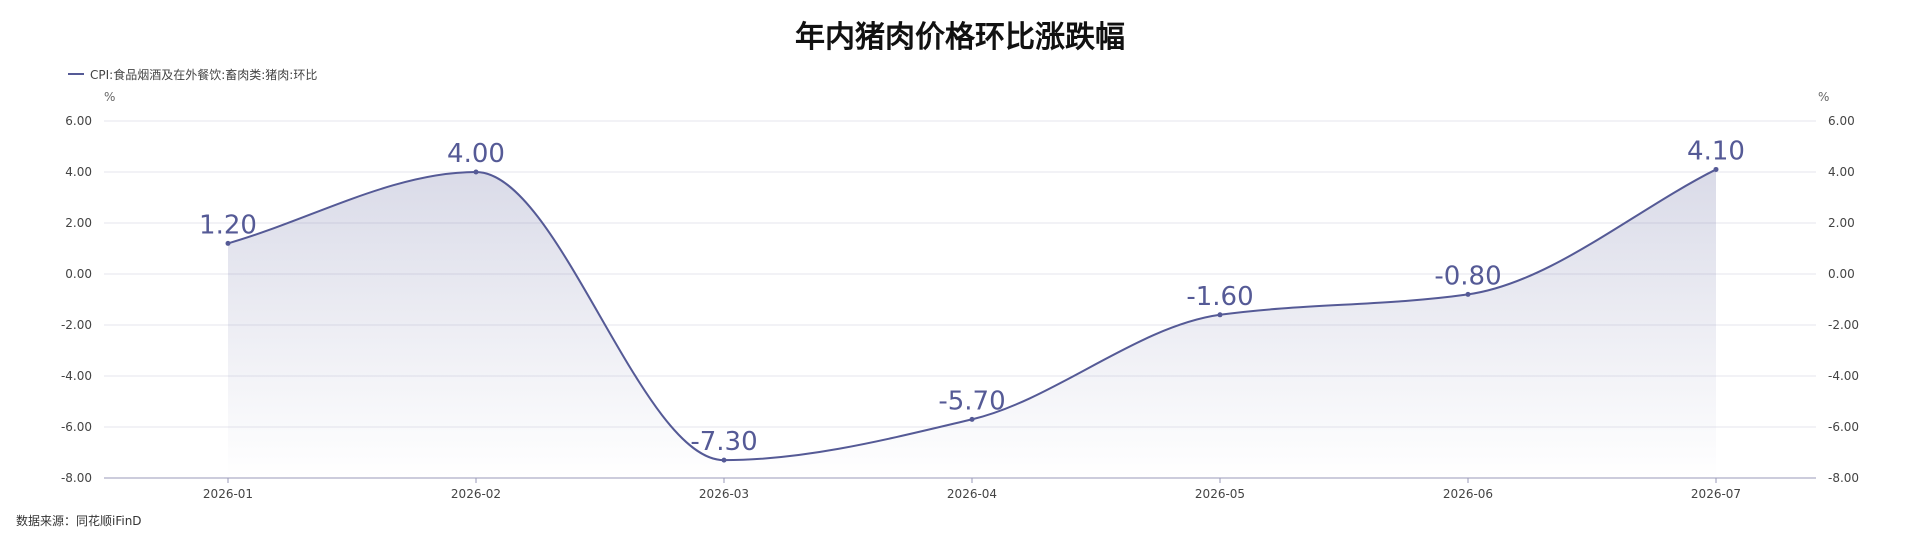  What do you see at coordinates (78, 121) in the screenshot?
I see `y-tick-left-0: 6.00` at bounding box center [78, 121].